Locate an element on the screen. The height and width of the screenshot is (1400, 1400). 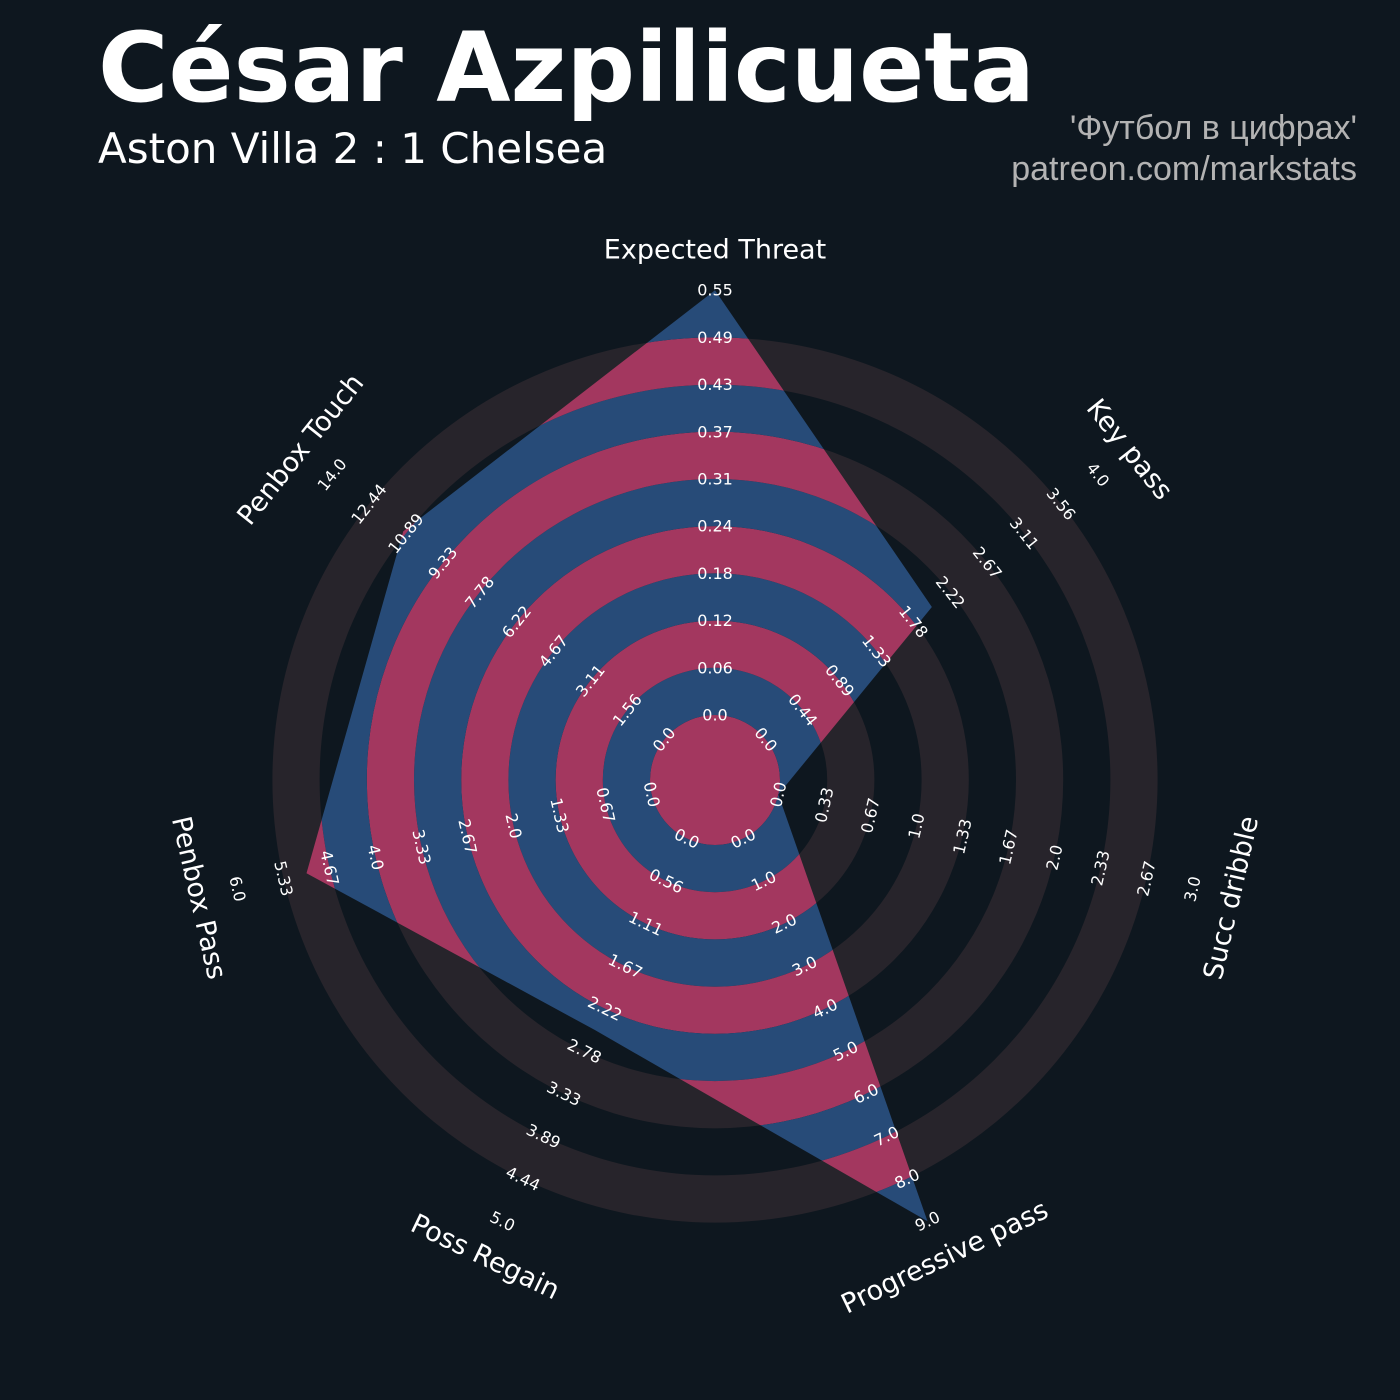
axis-label: Progressive pass is located at coordinates (944, 1257).